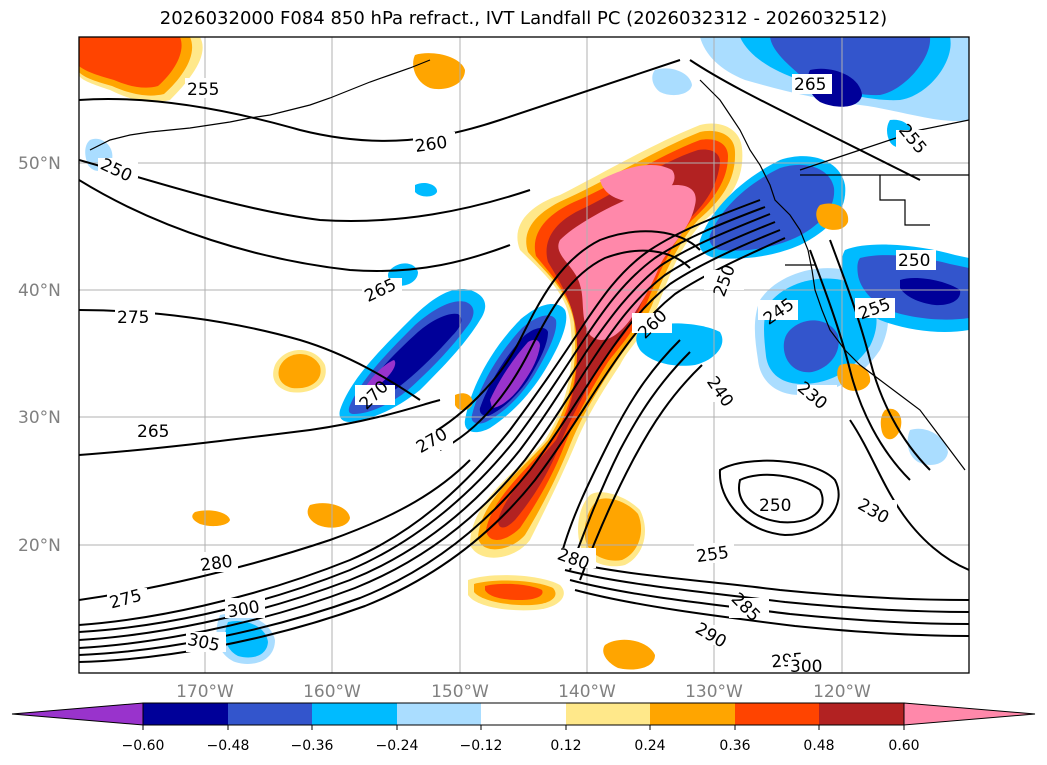  What do you see at coordinates (143, 746) in the screenshot?
I see `colorbar-tick-label: −0.60` at bounding box center [143, 746].